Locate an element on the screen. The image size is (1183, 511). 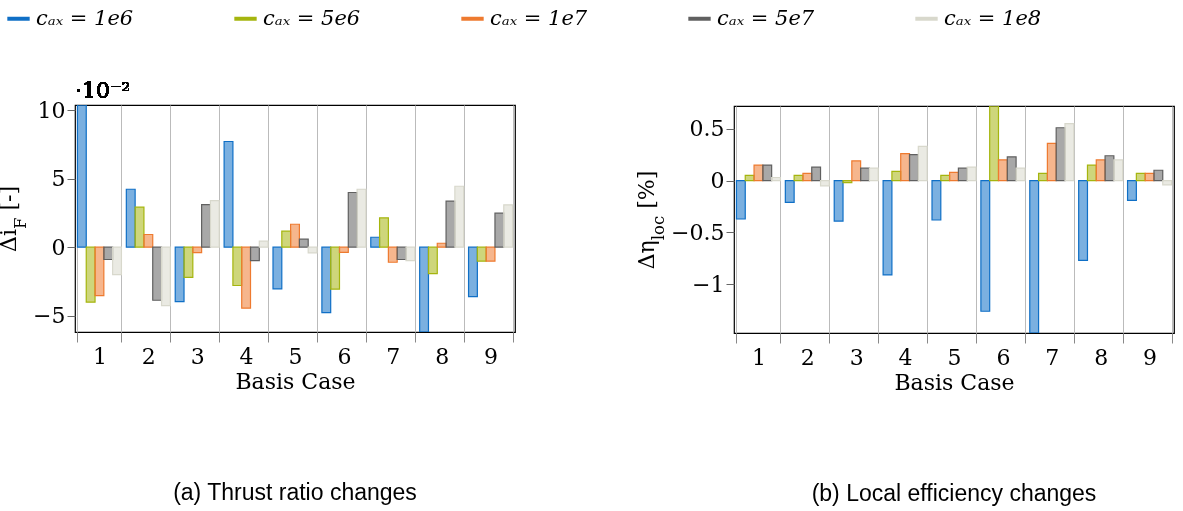
legend-label: cₐₓ = 5e6 is located at coordinates (312, 17).